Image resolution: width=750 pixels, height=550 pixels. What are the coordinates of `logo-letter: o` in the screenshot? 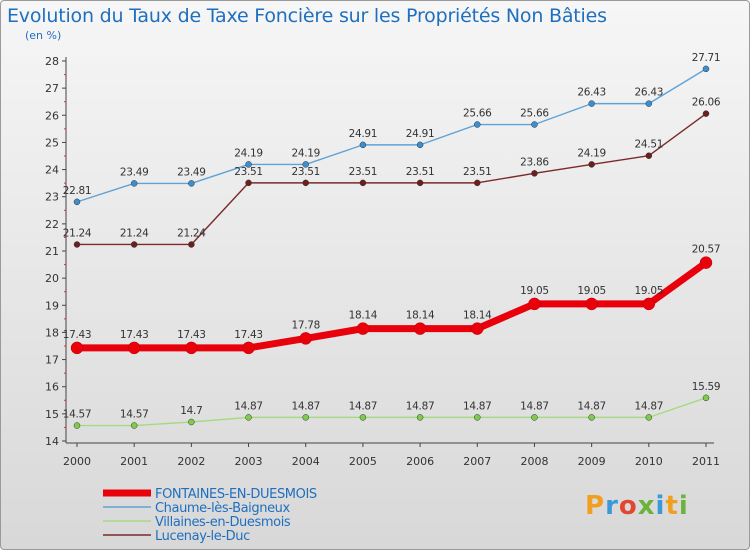 It's located at (628, 506).